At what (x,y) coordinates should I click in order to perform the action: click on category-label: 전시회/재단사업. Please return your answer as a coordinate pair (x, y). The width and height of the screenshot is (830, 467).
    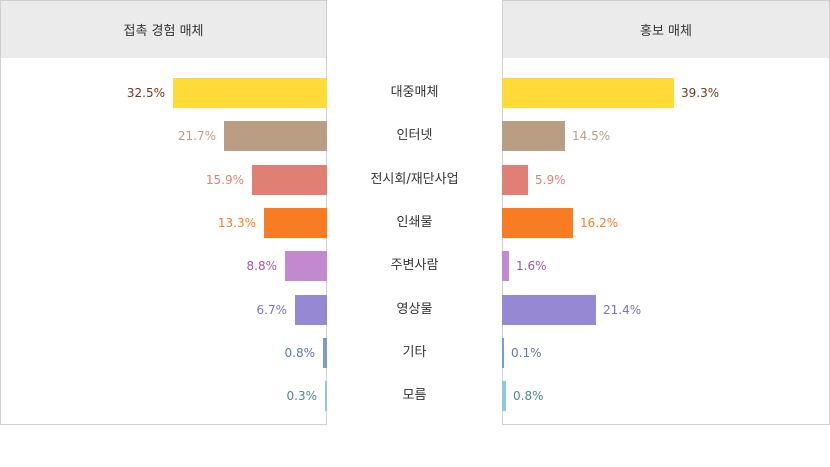
    Looking at the image, I should click on (414, 179).